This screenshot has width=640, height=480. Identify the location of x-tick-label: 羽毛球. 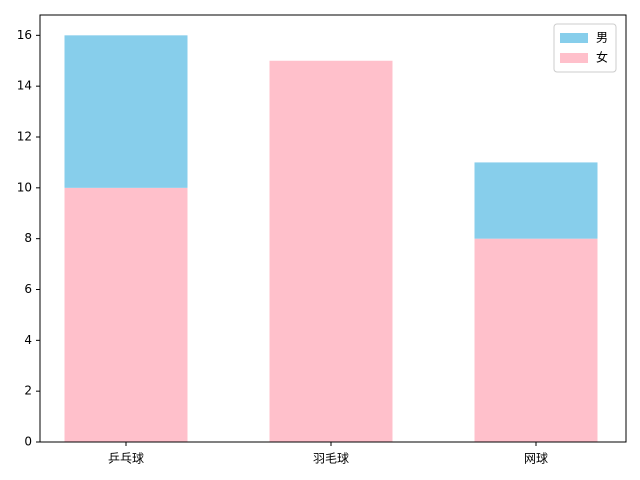
(331, 459).